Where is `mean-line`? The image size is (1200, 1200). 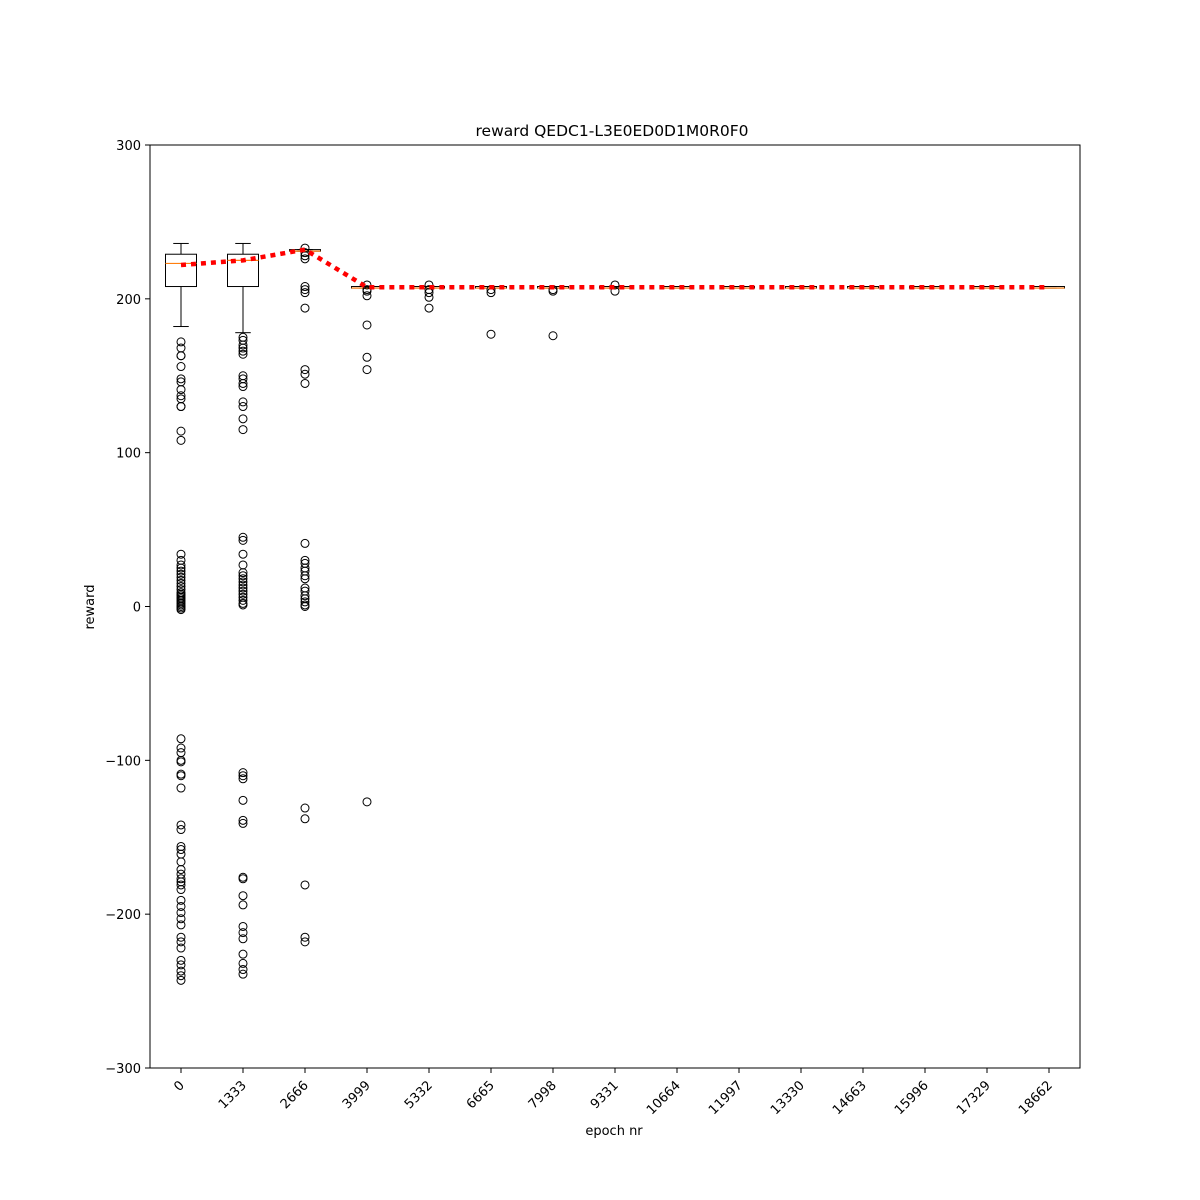 mean-line is located at coordinates (614, 268).